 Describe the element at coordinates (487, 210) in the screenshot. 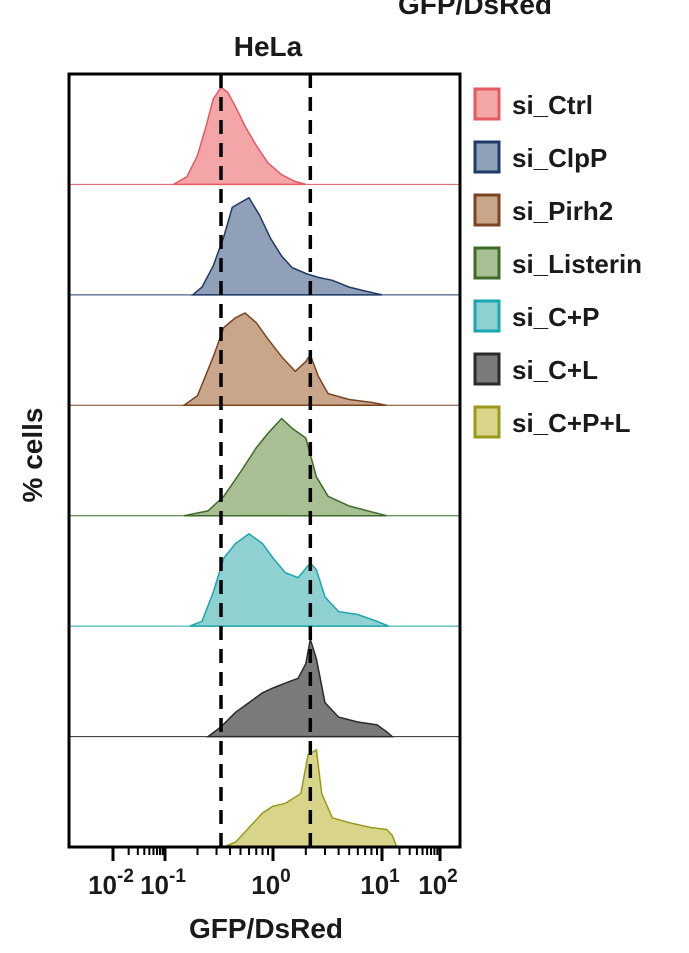

I see `legend-swatch-si-pirh2` at that location.